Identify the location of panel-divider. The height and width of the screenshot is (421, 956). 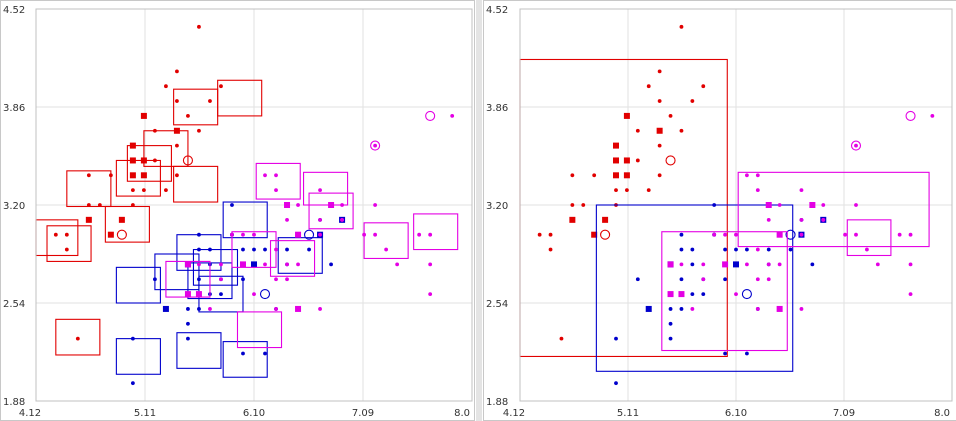
(479, 210).